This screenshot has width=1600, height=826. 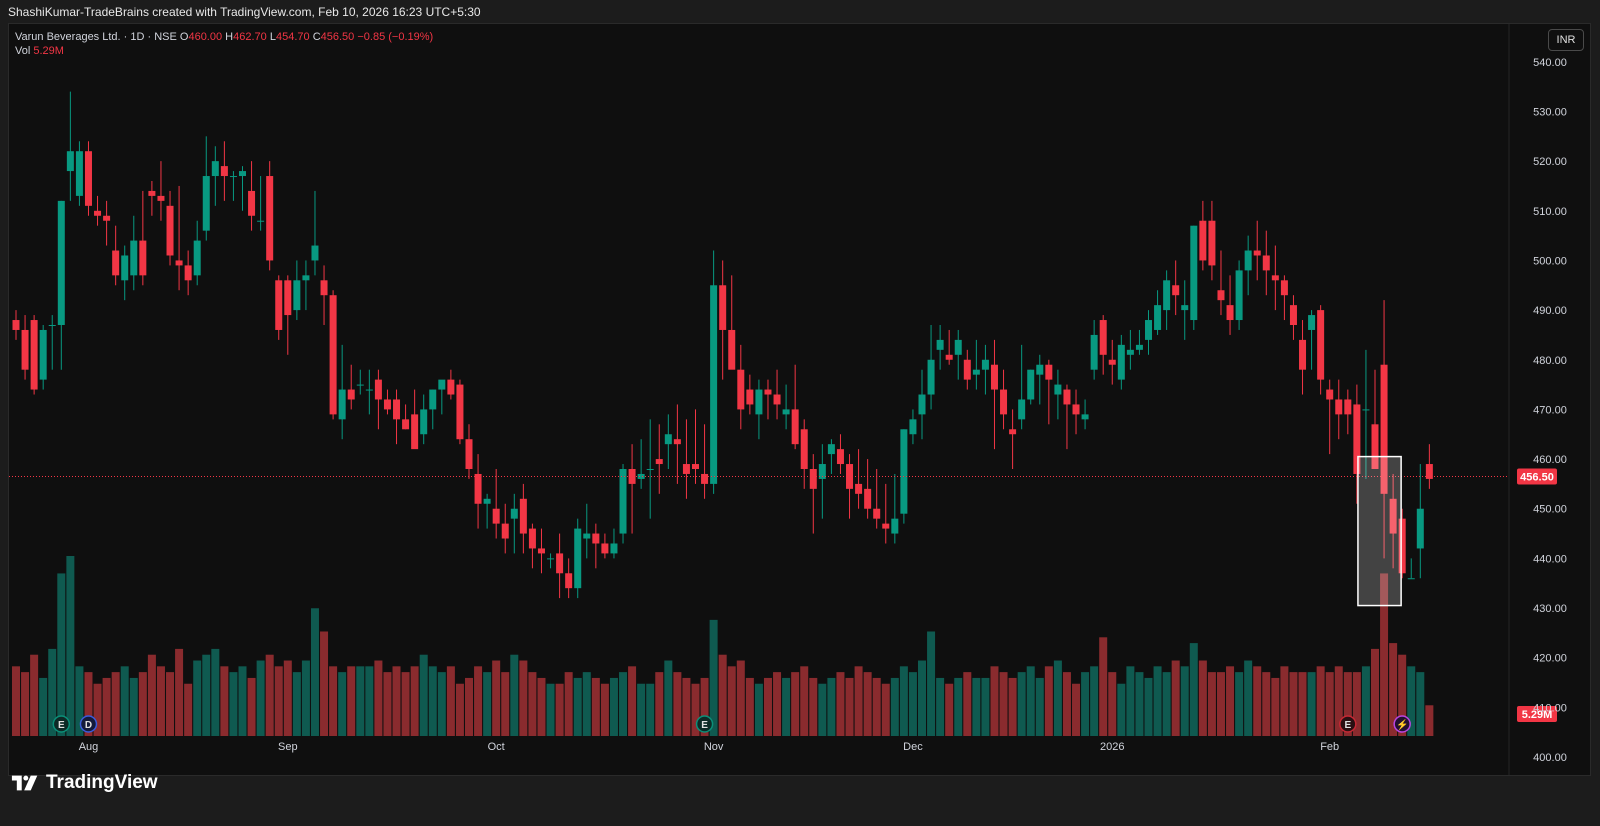 What do you see at coordinates (24, 783) in the screenshot?
I see `tradingview-logo-icon` at bounding box center [24, 783].